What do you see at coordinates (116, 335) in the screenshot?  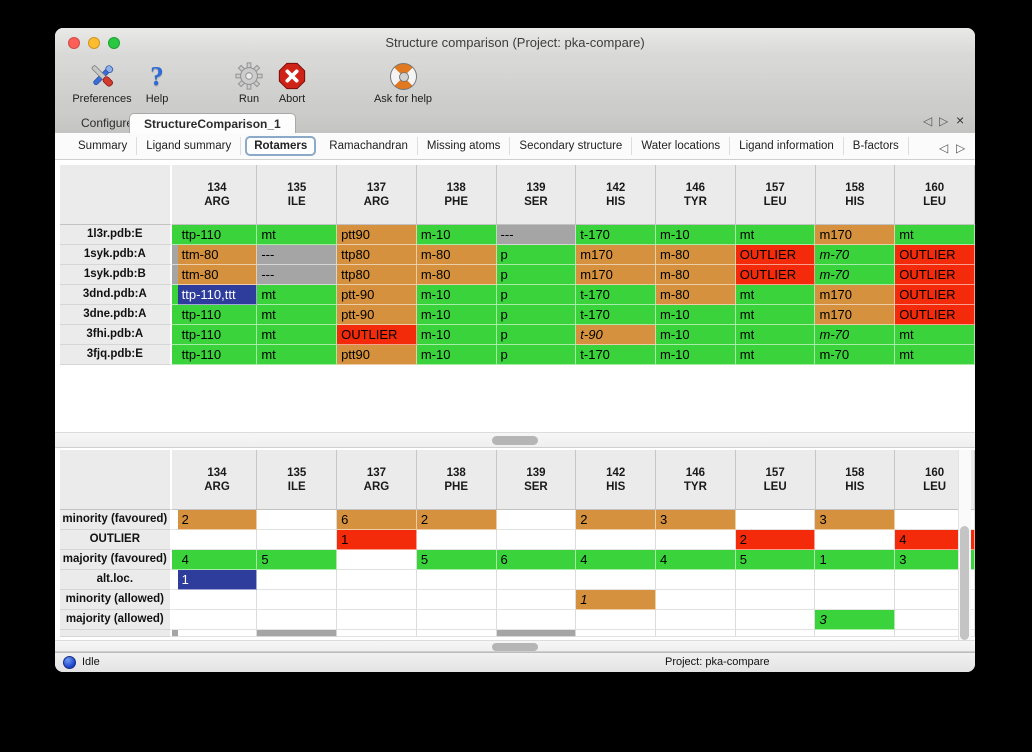 I see `row-header: 3fhi.pdb:A` at bounding box center [116, 335].